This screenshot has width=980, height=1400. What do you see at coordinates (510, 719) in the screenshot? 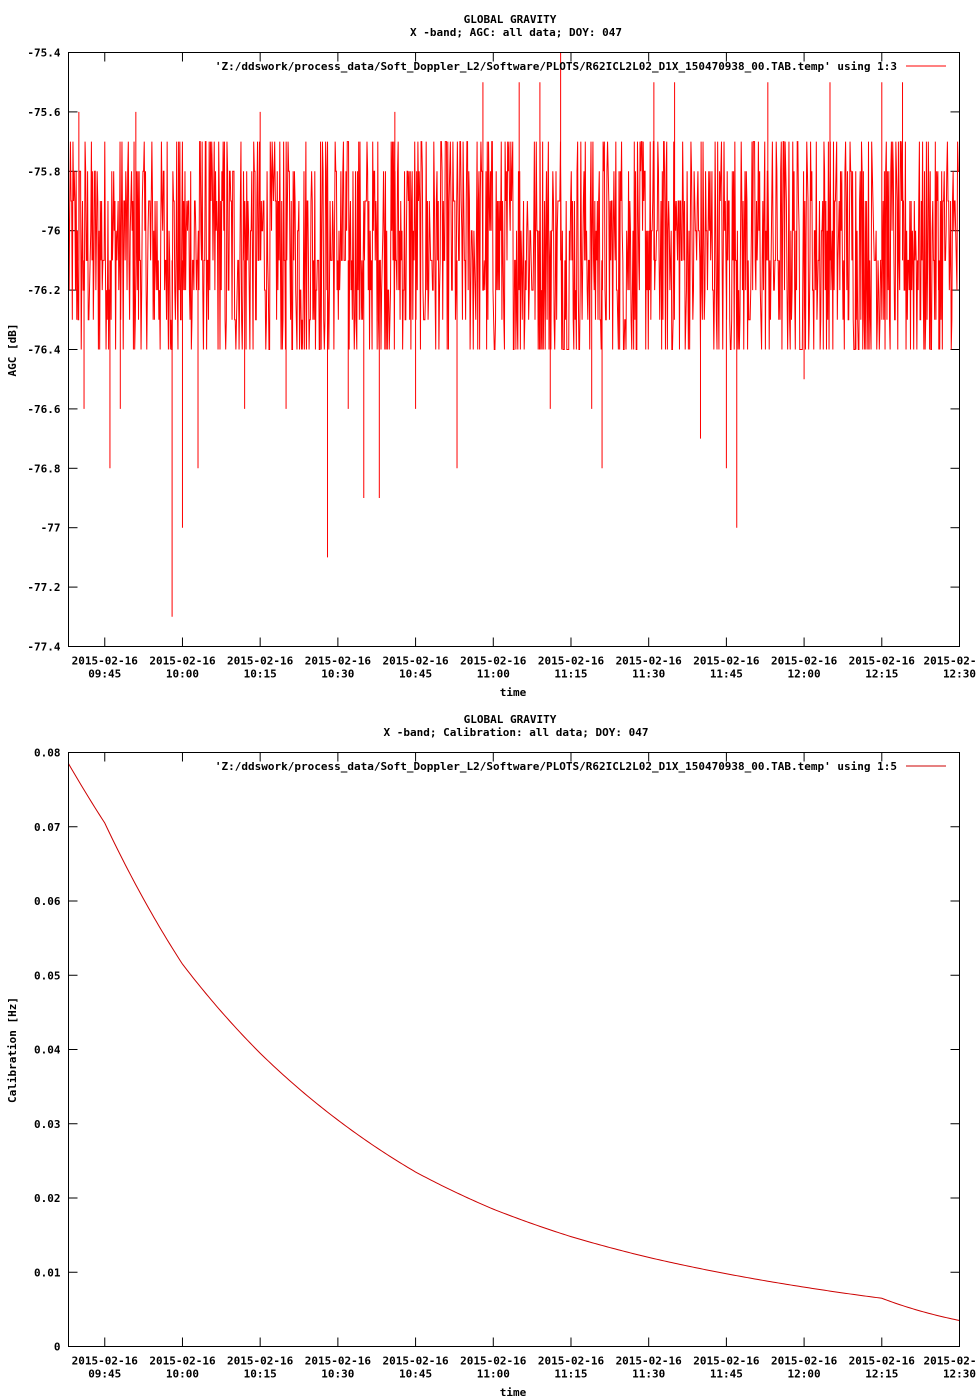
I see `cal-title: GLOBAL GRAVITY` at bounding box center [510, 719].